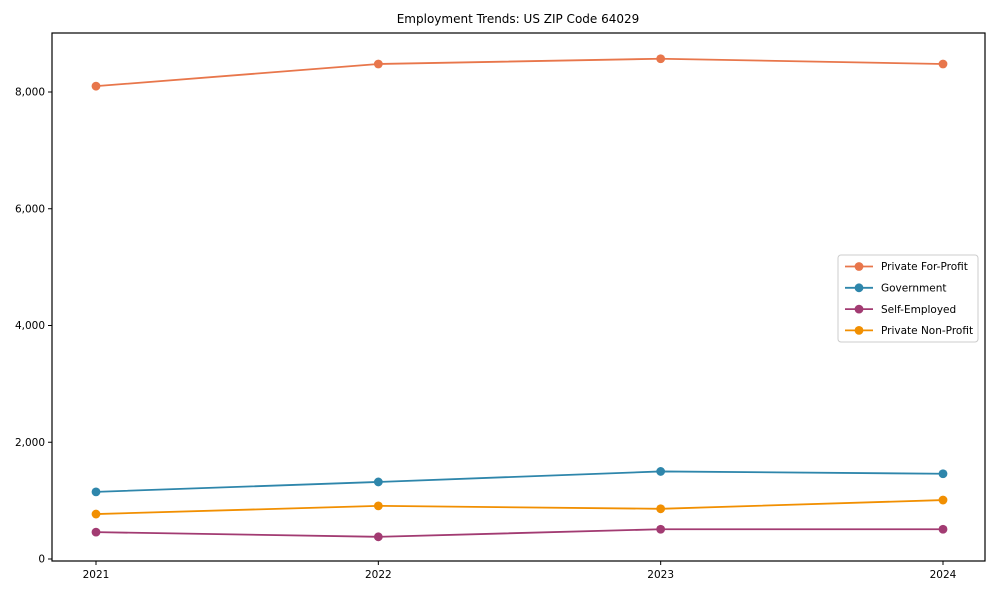 This screenshot has width=1000, height=600. What do you see at coordinates (378, 64) in the screenshot?
I see `data-point-private-for-profit-2022` at bounding box center [378, 64].